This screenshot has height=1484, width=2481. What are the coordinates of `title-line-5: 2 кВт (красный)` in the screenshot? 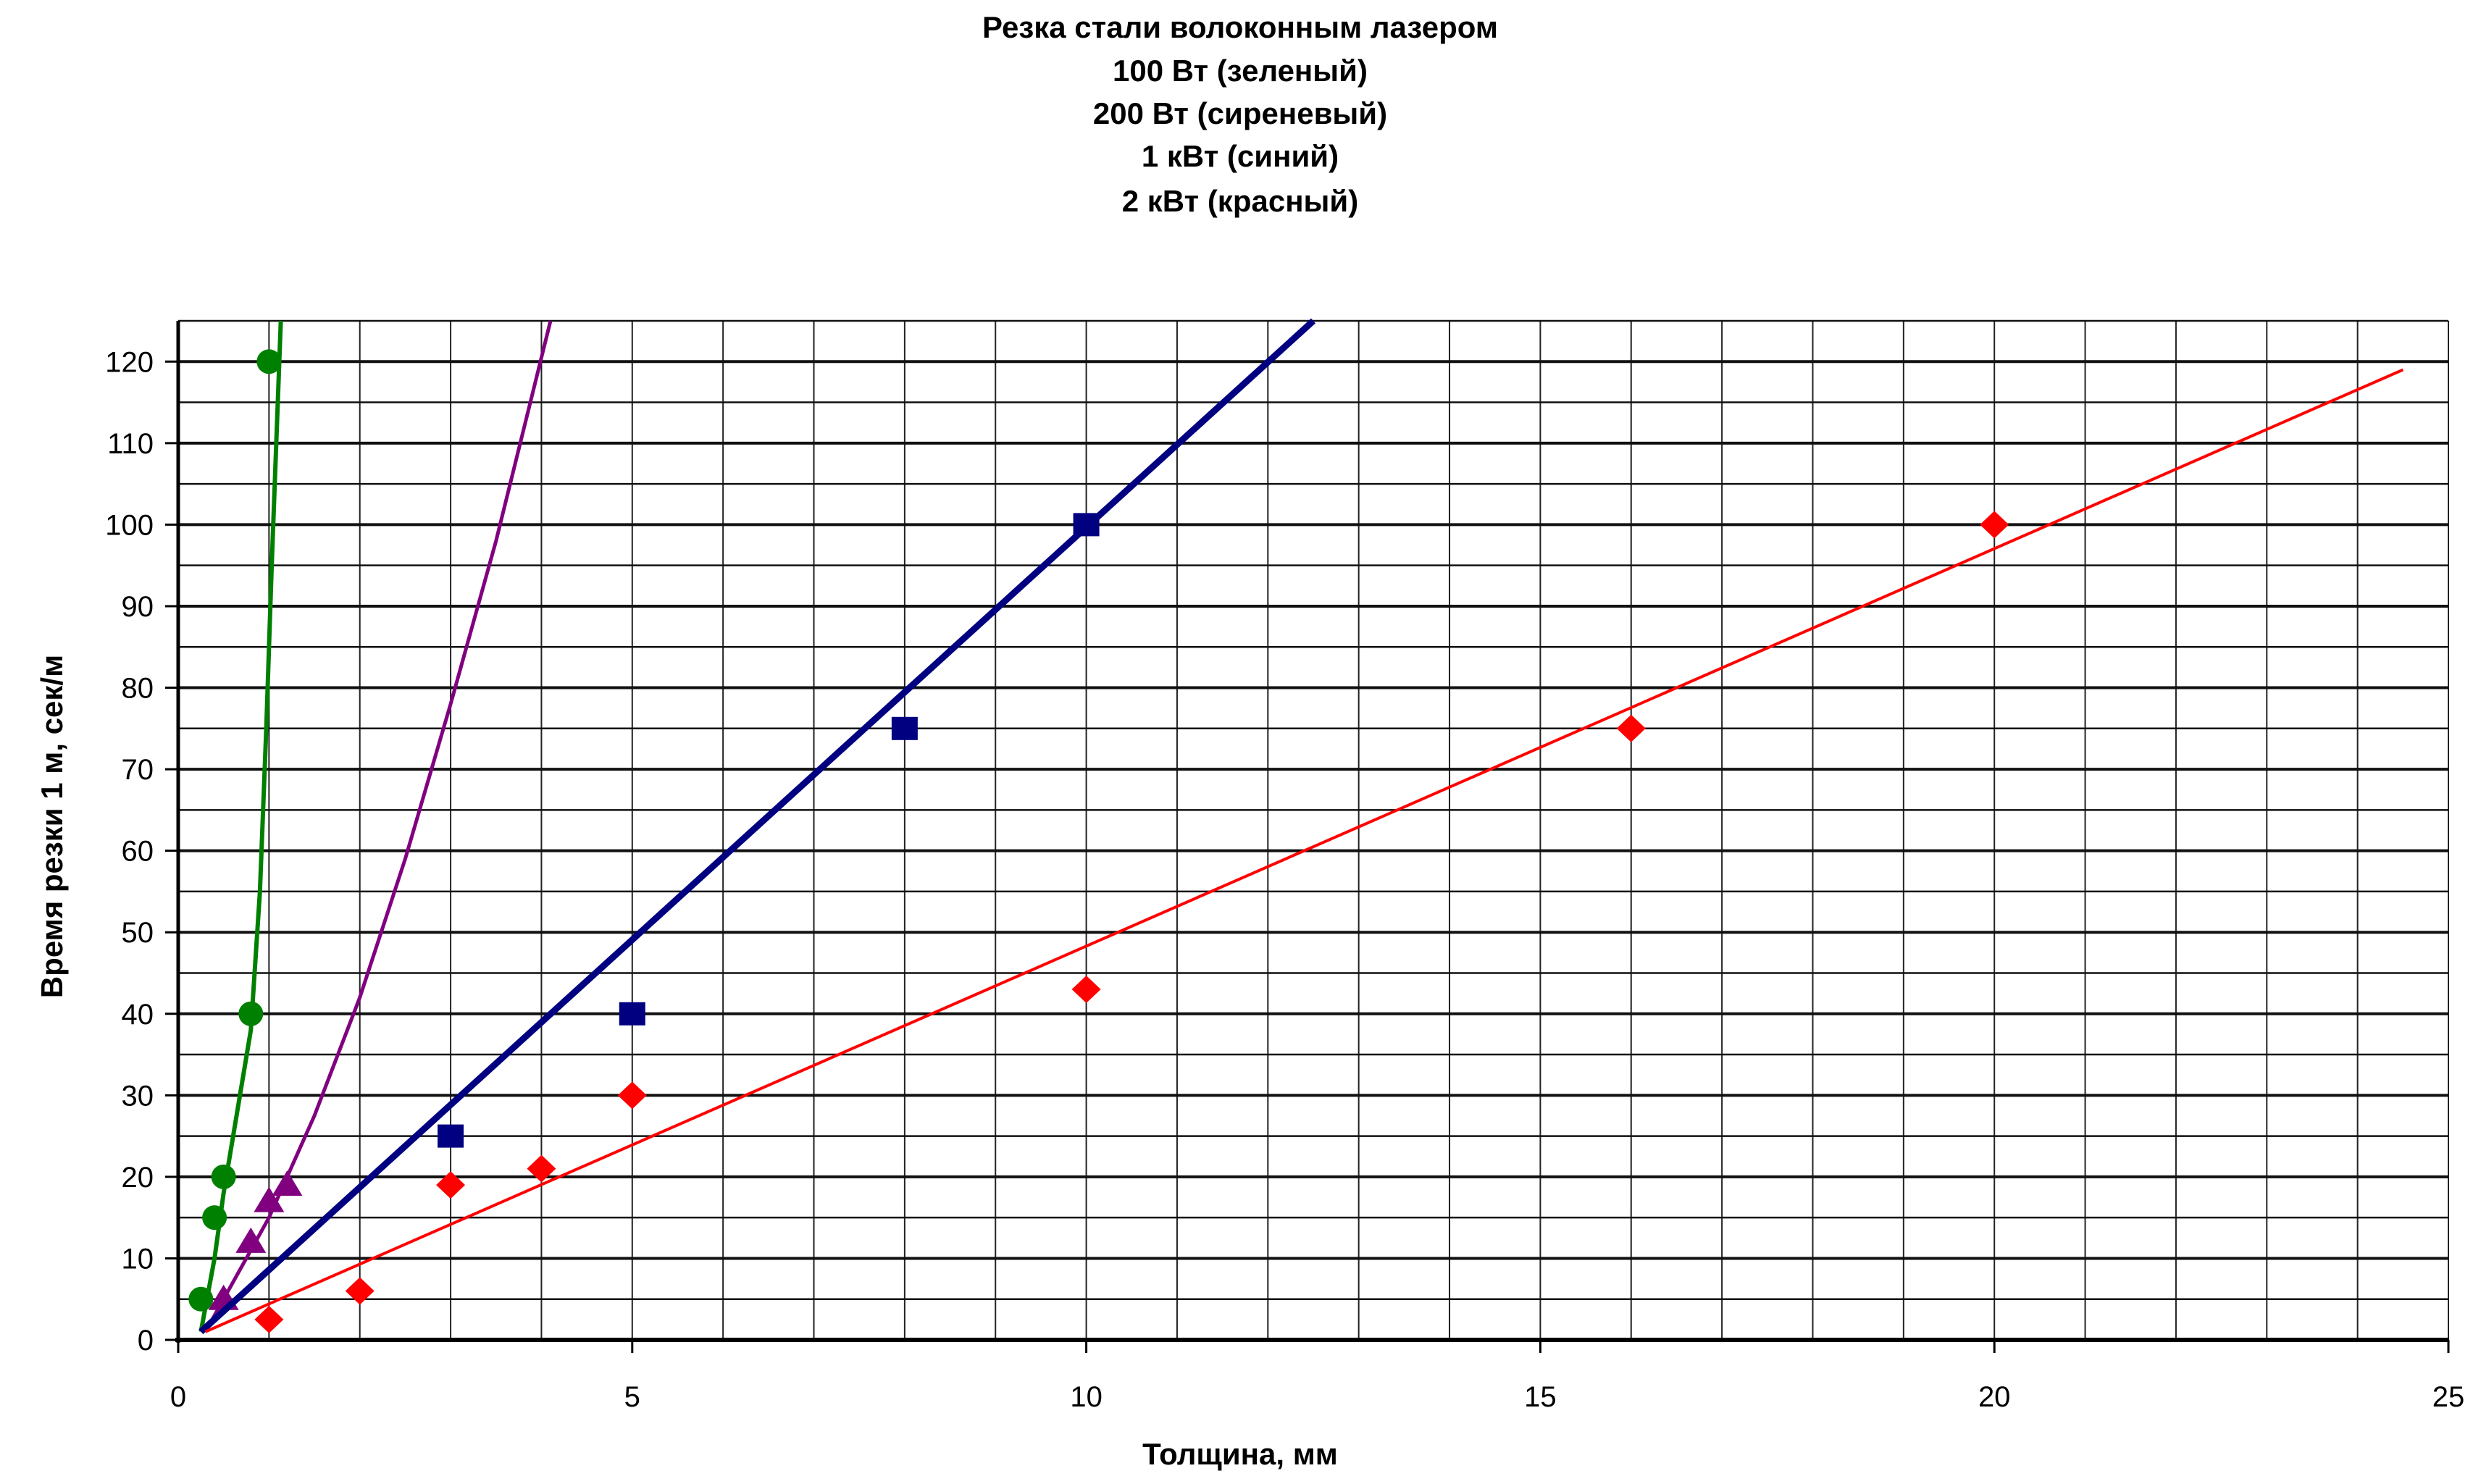 It's located at (1240, 201).